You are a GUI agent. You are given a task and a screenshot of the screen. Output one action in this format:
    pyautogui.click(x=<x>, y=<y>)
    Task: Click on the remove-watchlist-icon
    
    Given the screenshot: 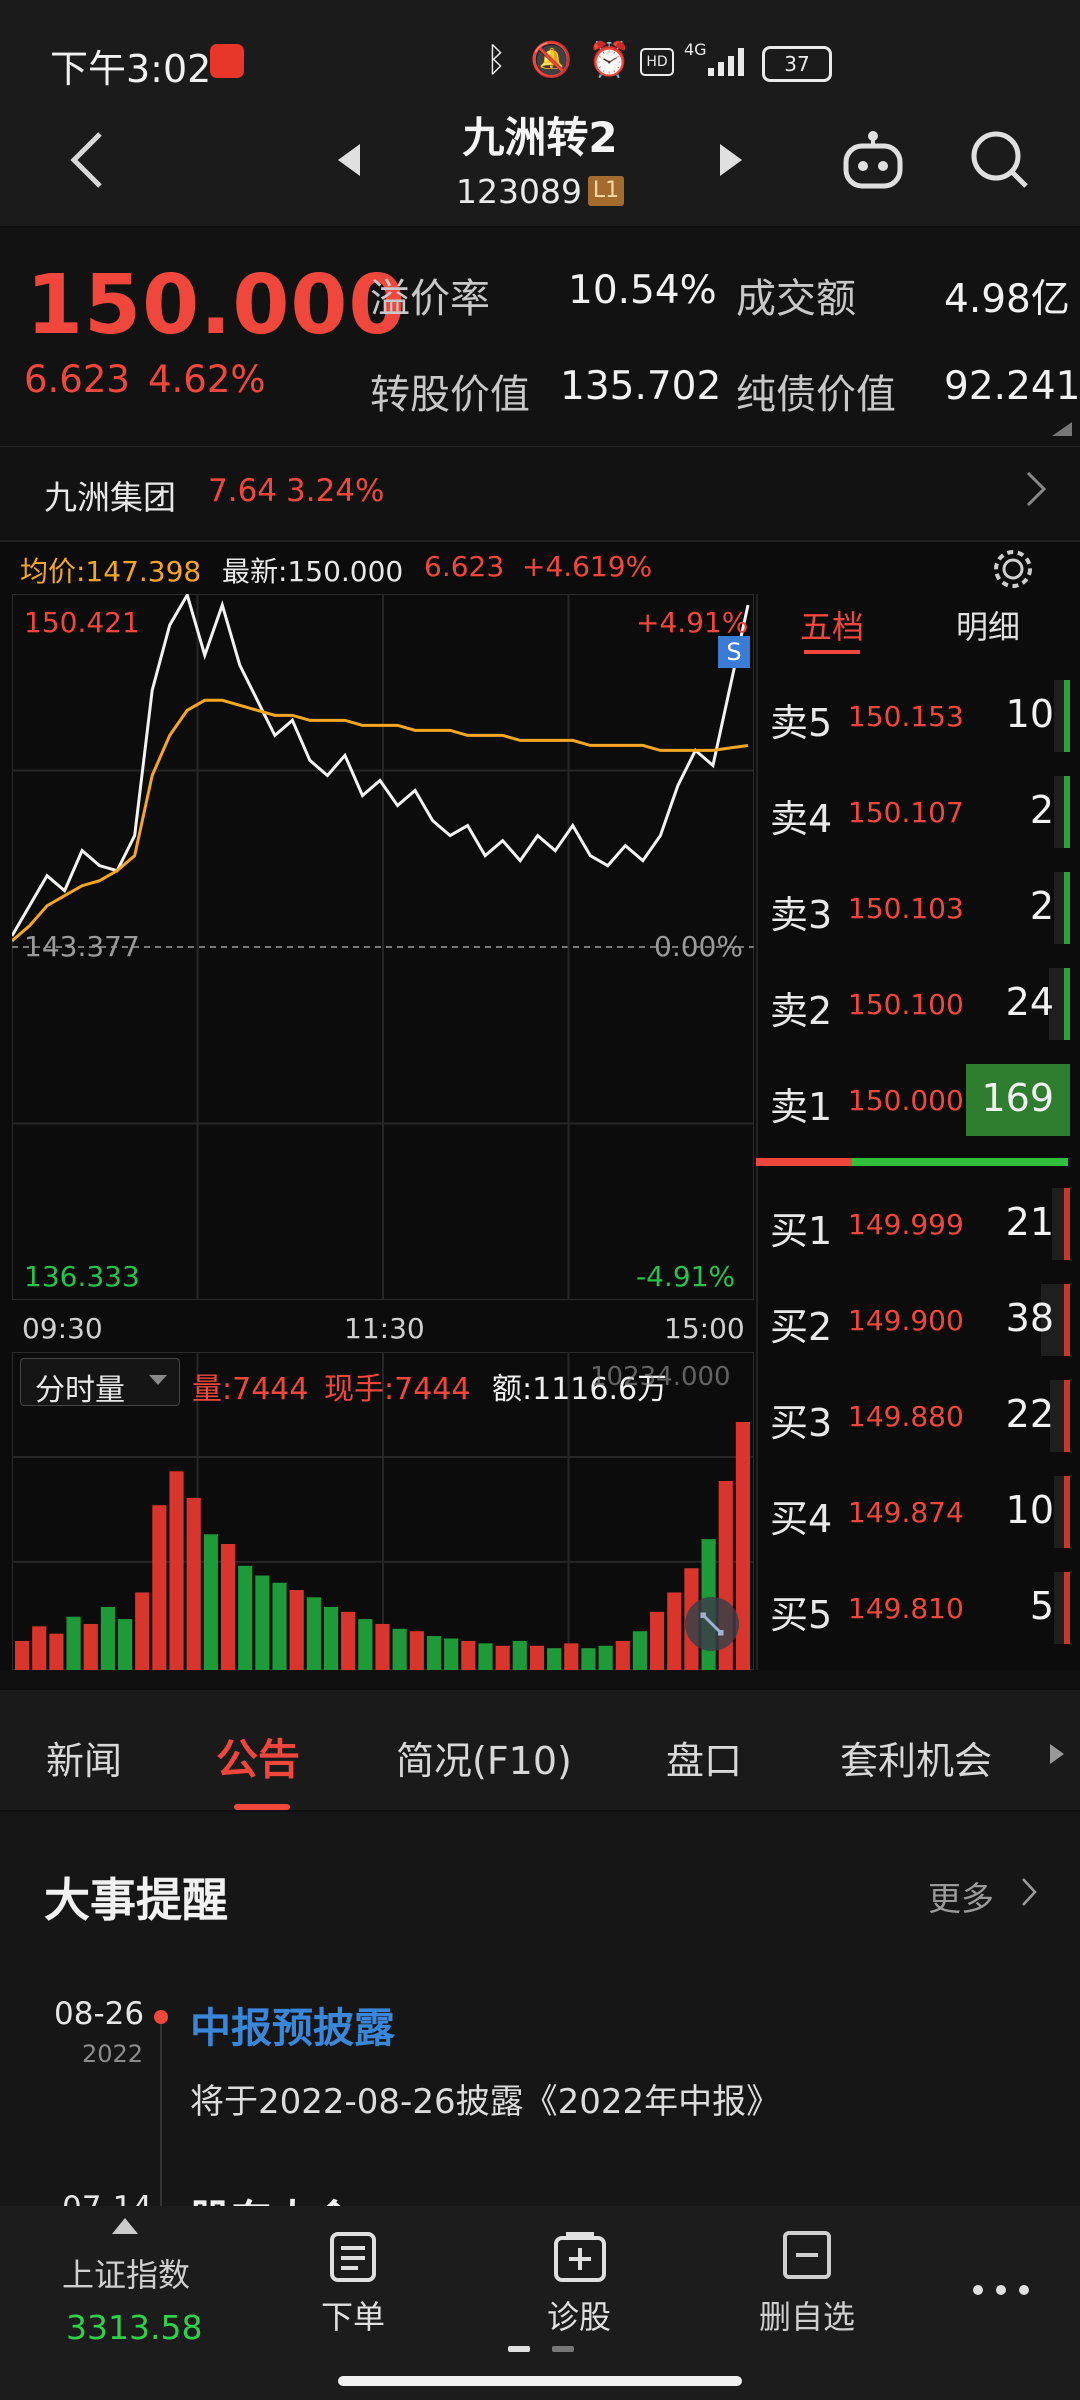 What is the action you would take?
    pyautogui.click(x=807, y=2255)
    